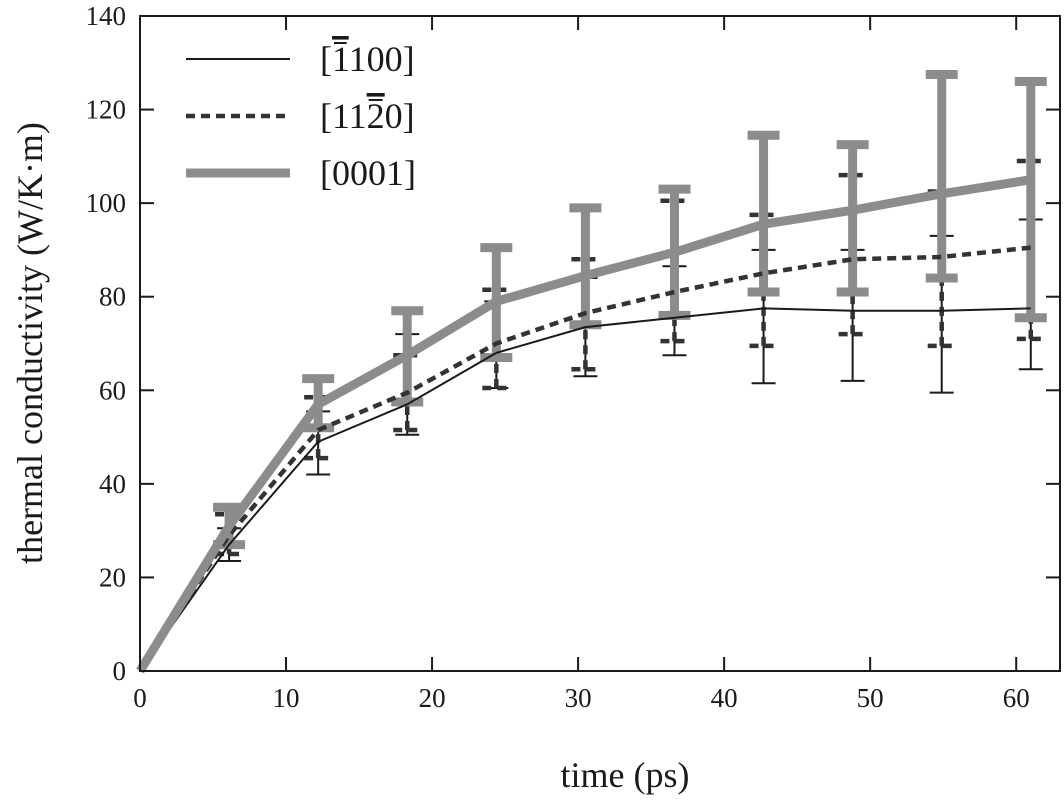  What do you see at coordinates (301, 116) in the screenshot?
I see `legend: [1100] [1120] [0001]` at bounding box center [301, 116].